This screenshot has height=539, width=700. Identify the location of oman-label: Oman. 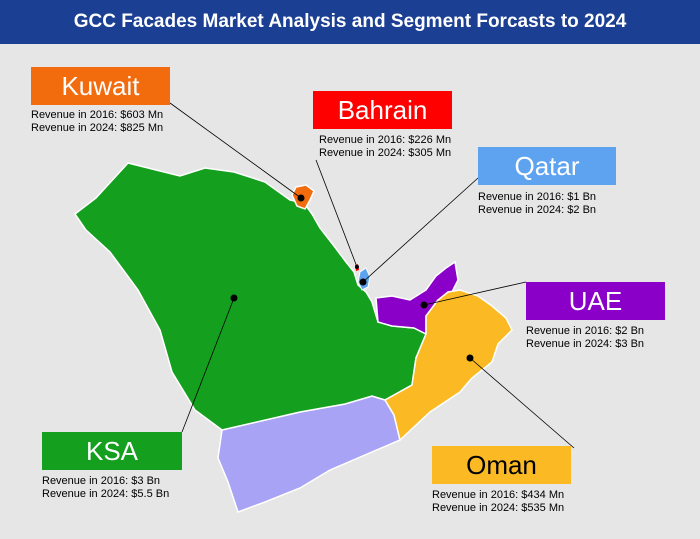
(501, 465).